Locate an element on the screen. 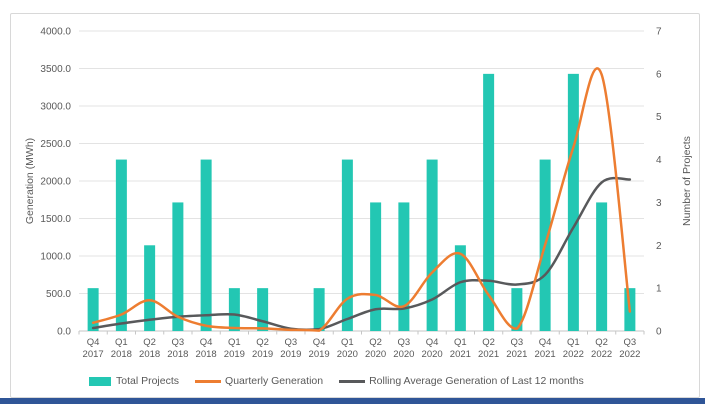 The width and height of the screenshot is (705, 404). legend-item: Total Projects is located at coordinates (134, 381).